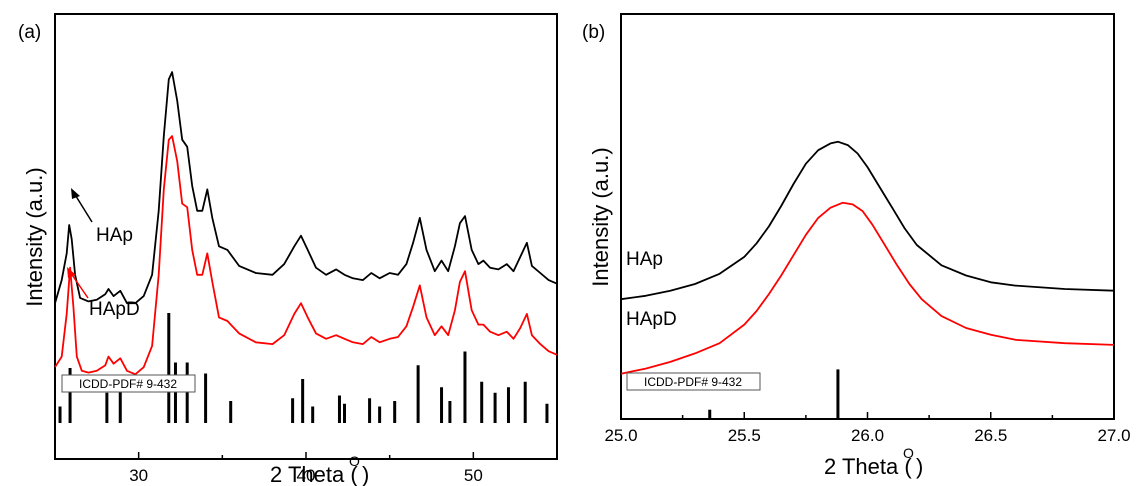  What do you see at coordinates (34, 236) in the screenshot?
I see `panel-a-ylabel: Intensity (a.u.)` at bounding box center [34, 236].